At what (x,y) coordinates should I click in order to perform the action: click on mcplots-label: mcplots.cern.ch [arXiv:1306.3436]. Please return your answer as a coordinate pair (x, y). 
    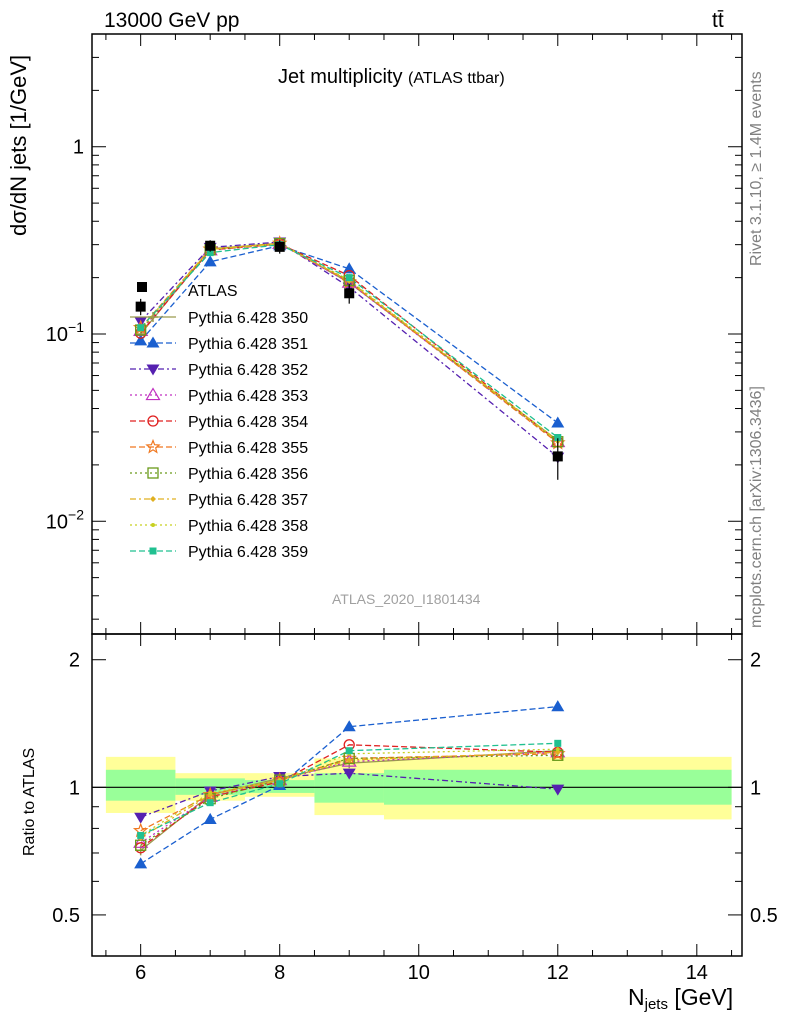
    Looking at the image, I should click on (756, 507).